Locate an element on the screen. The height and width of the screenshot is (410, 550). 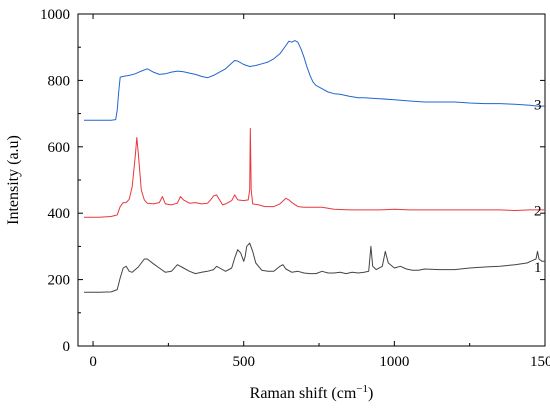
x-tick-label: 0 is located at coordinates (93, 362).